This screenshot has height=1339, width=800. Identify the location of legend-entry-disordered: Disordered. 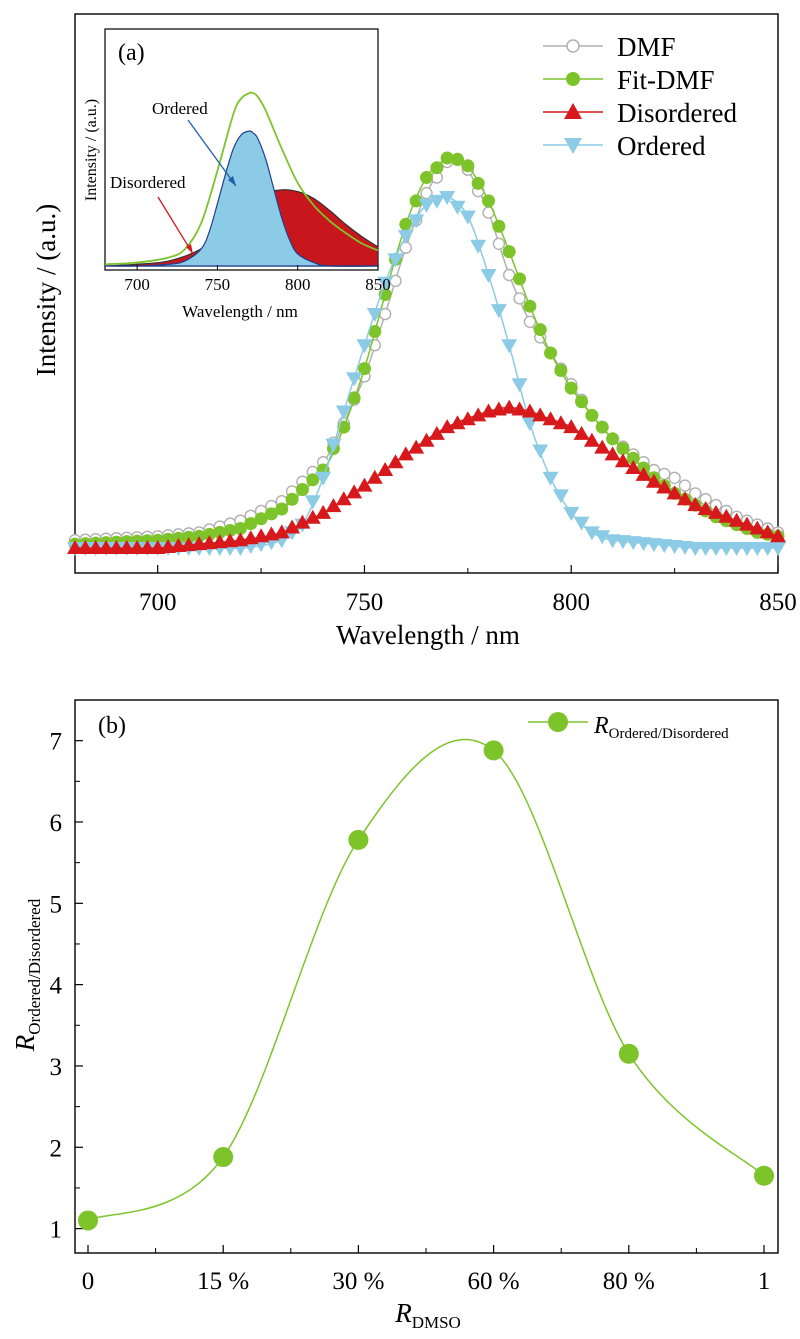
(640, 113).